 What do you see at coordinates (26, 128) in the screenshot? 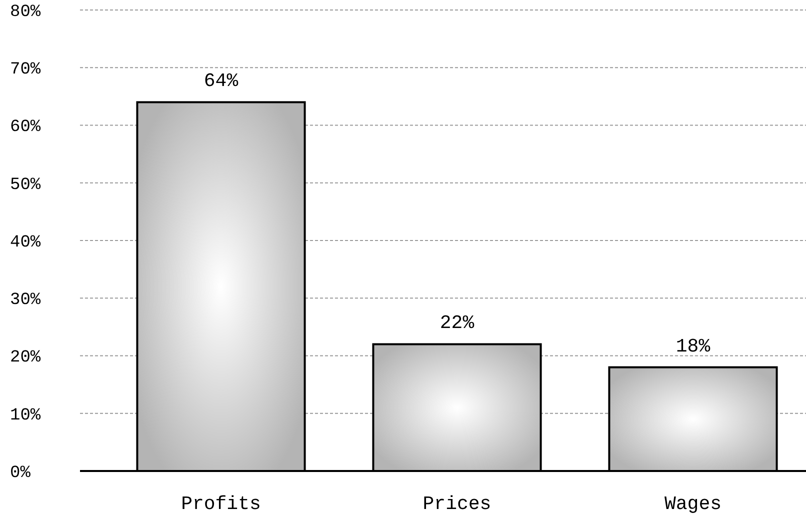
I see `y-tick-label: 60%` at bounding box center [26, 128].